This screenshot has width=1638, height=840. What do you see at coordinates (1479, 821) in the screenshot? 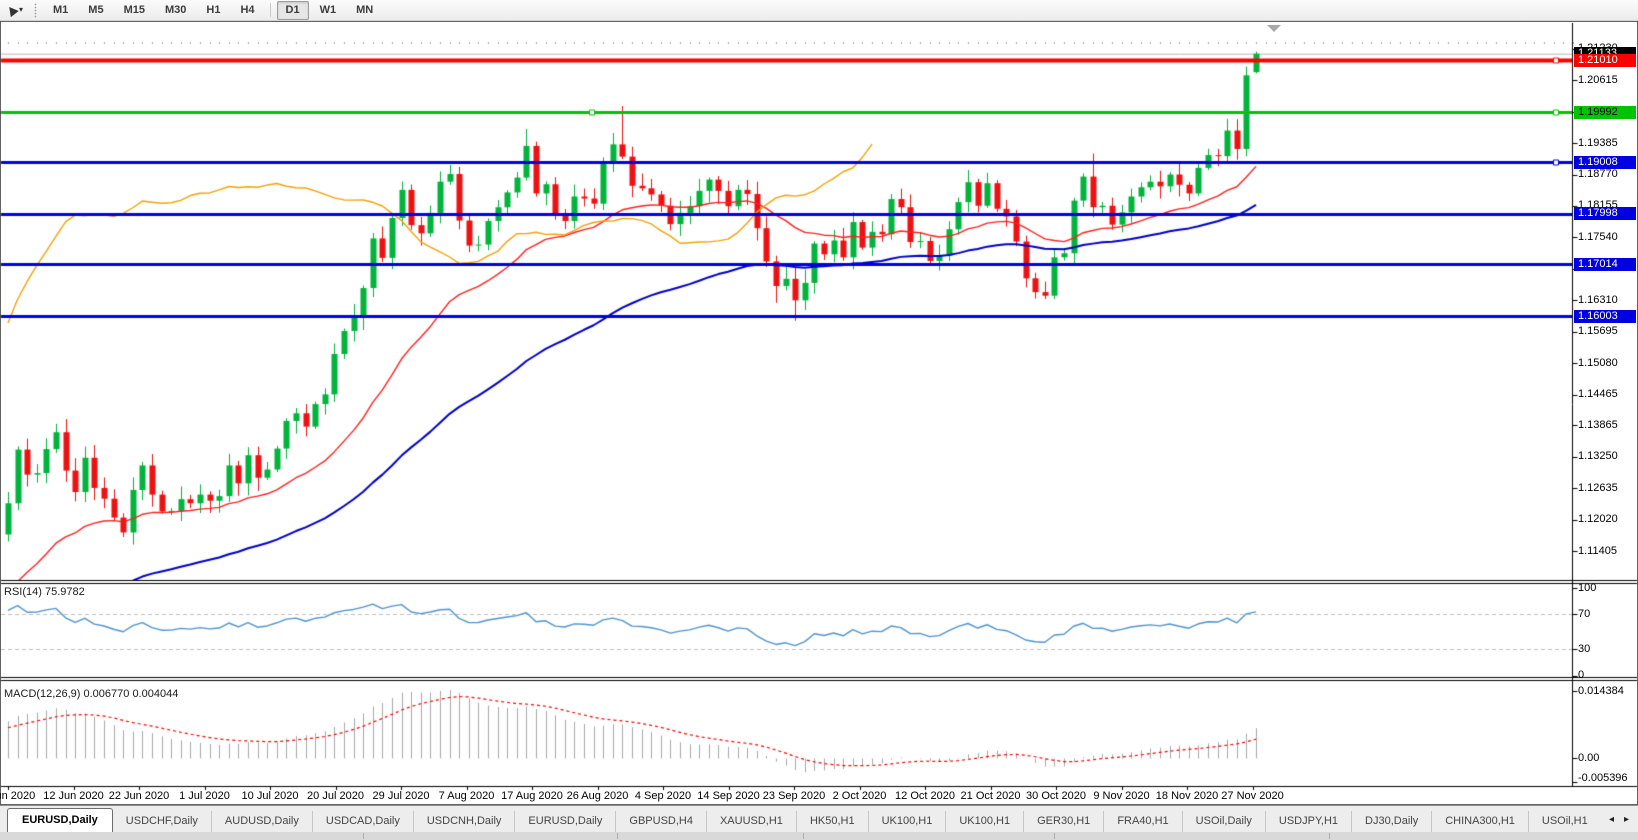
I see `chart-tab-china300-h1: CHINA300,H1` at bounding box center [1479, 821].